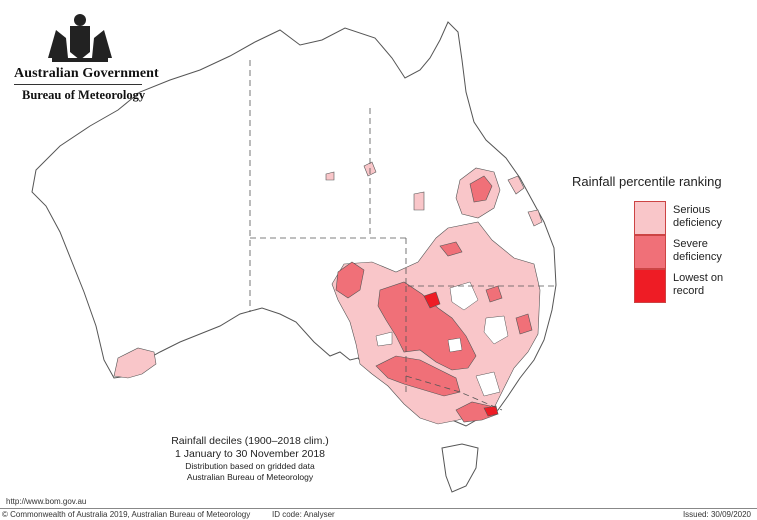 Image resolution: width=757 pixels, height=520 pixels. I want to click on sa-qld-nsw-border, so click(479, 262).